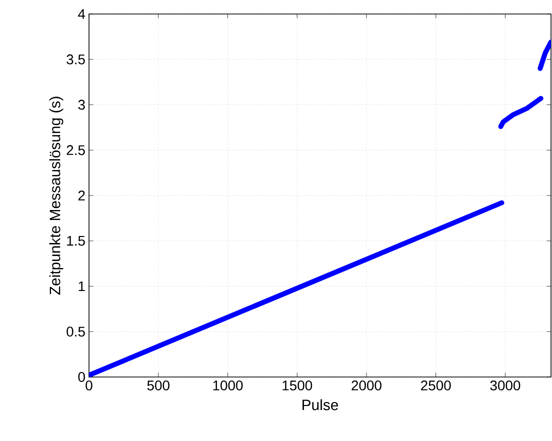  Describe the element at coordinates (320, 404) in the screenshot. I see `x-axis-title: Pulse` at that location.